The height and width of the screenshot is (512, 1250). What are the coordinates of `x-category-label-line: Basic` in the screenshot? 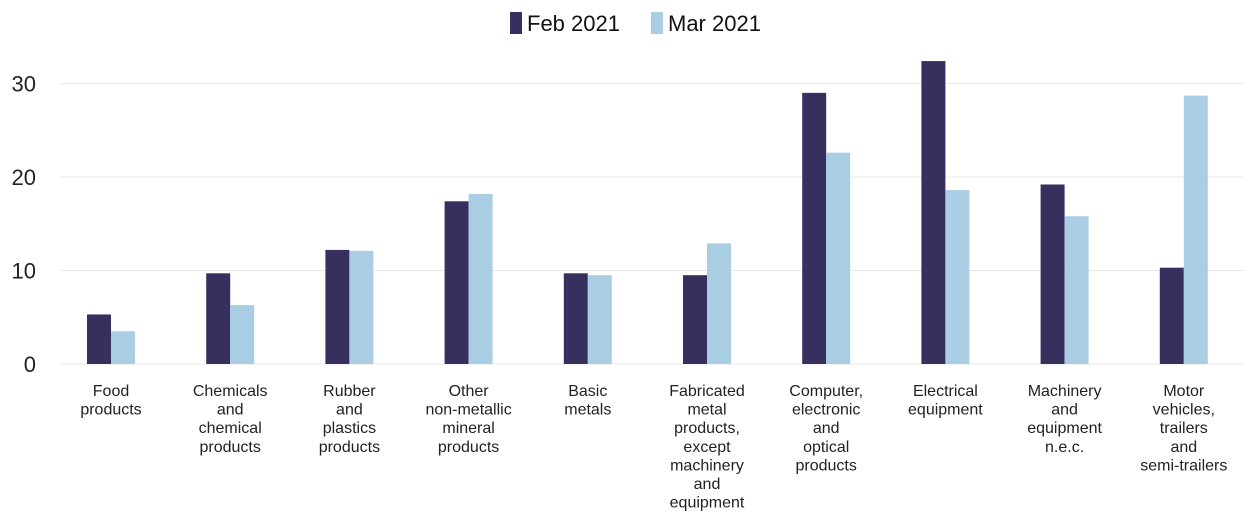 It's located at (587, 391).